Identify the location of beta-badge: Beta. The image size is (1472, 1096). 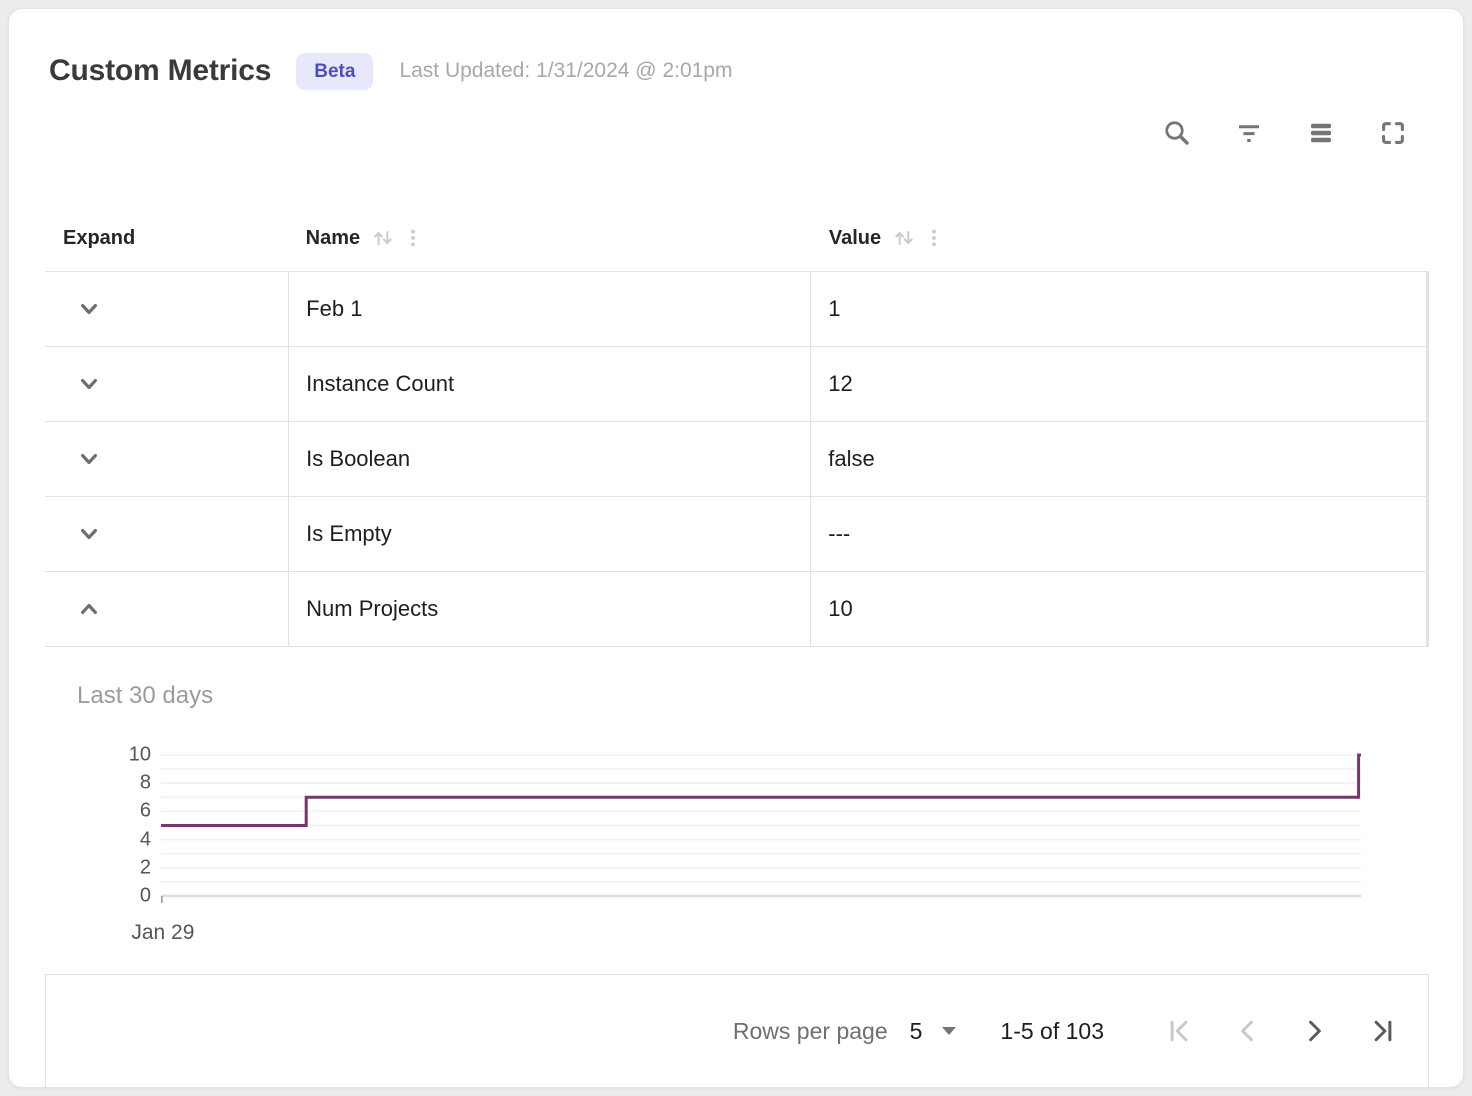
(335, 71).